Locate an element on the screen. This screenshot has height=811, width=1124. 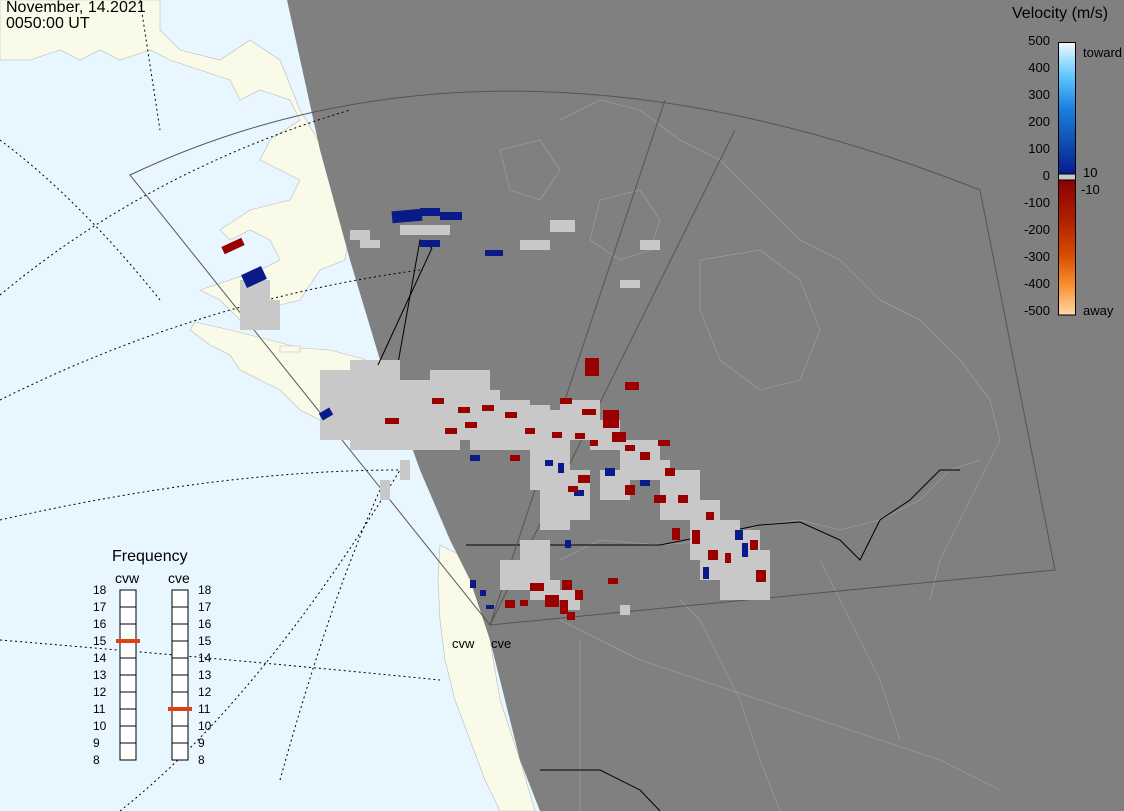
velocity-tick: -500 is located at coordinates (1036, 310).